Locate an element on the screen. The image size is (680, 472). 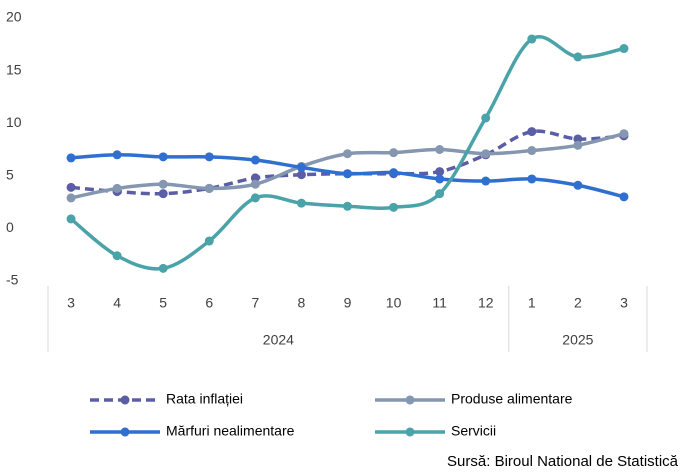
series-line is located at coordinates (347, 166).